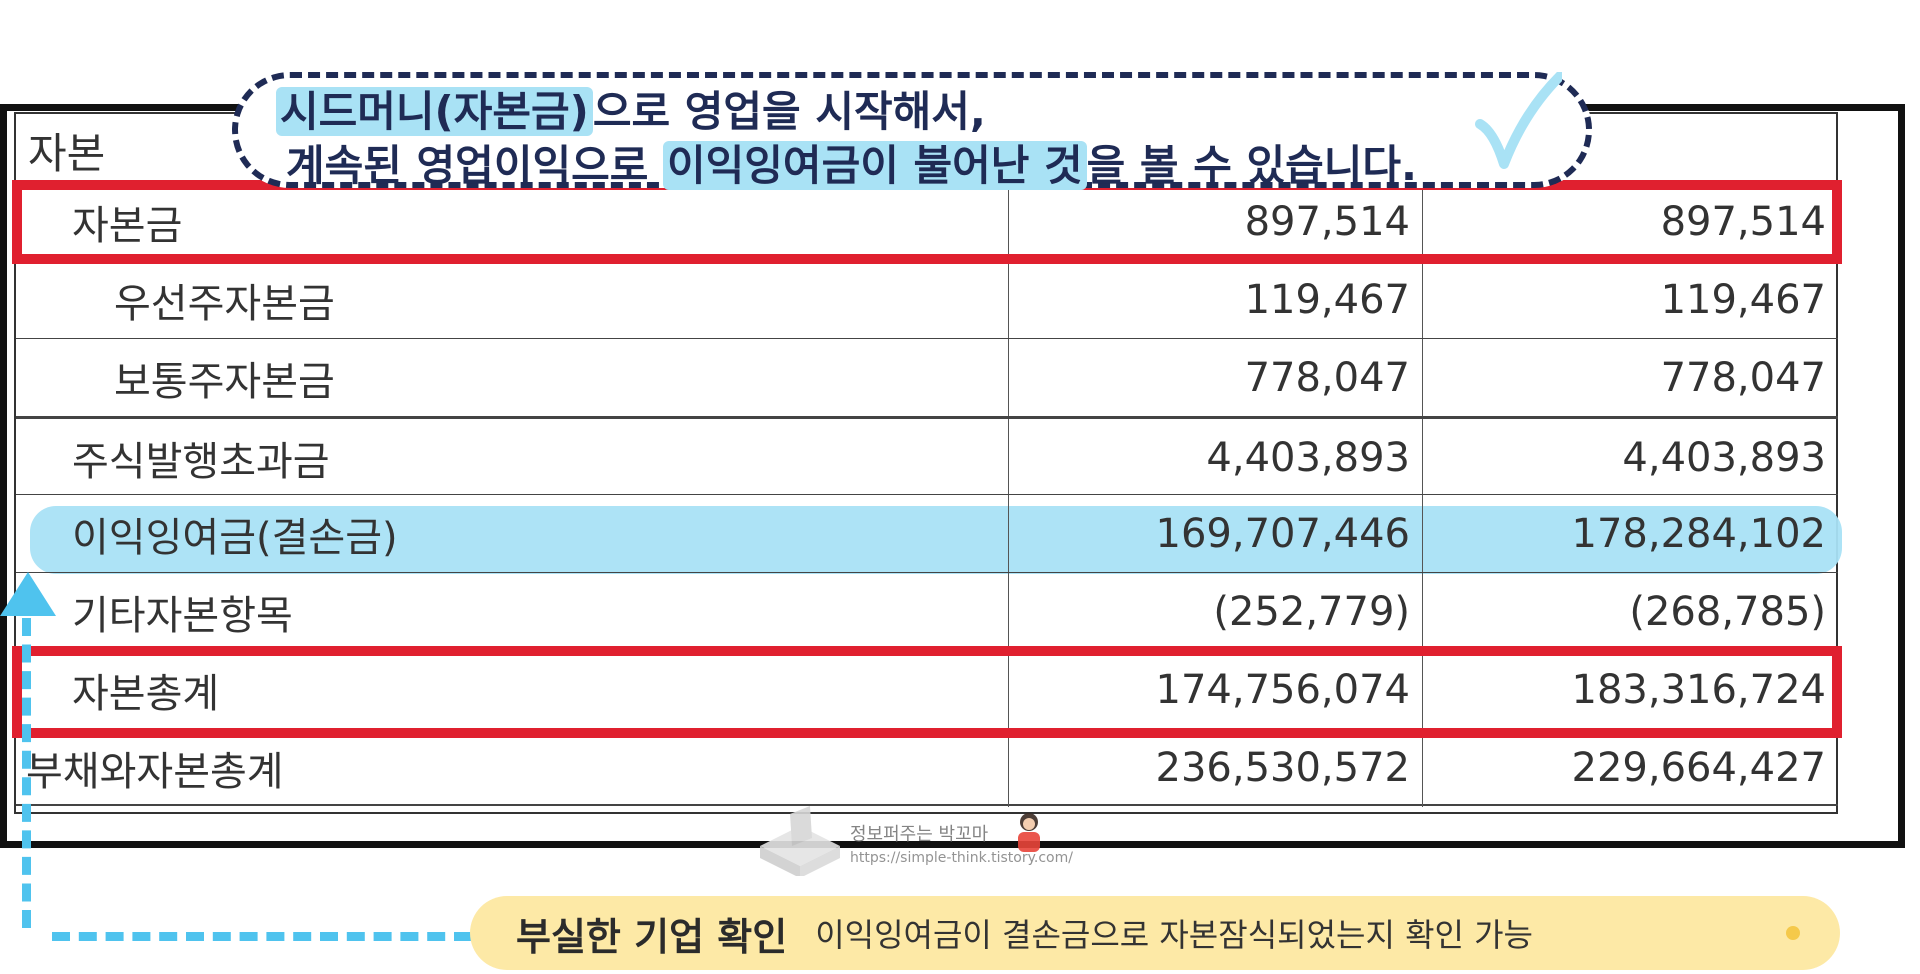  I want to click on retained-earnings-highlight, so click(936, 540).